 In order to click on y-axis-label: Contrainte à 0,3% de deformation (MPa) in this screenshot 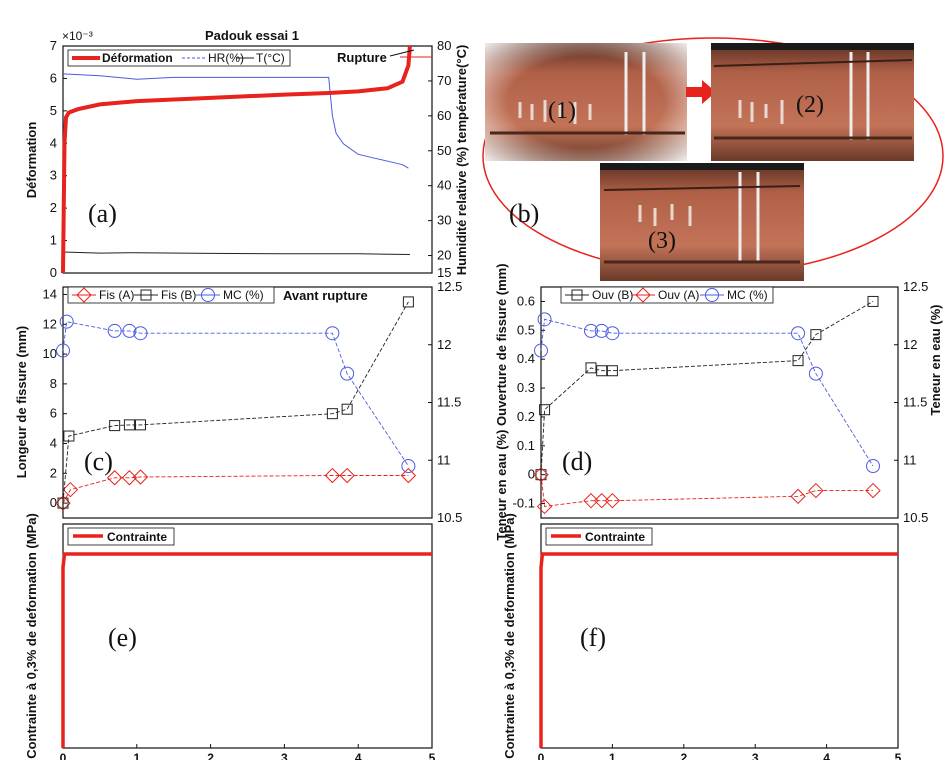, I will do `click(509, 636)`.